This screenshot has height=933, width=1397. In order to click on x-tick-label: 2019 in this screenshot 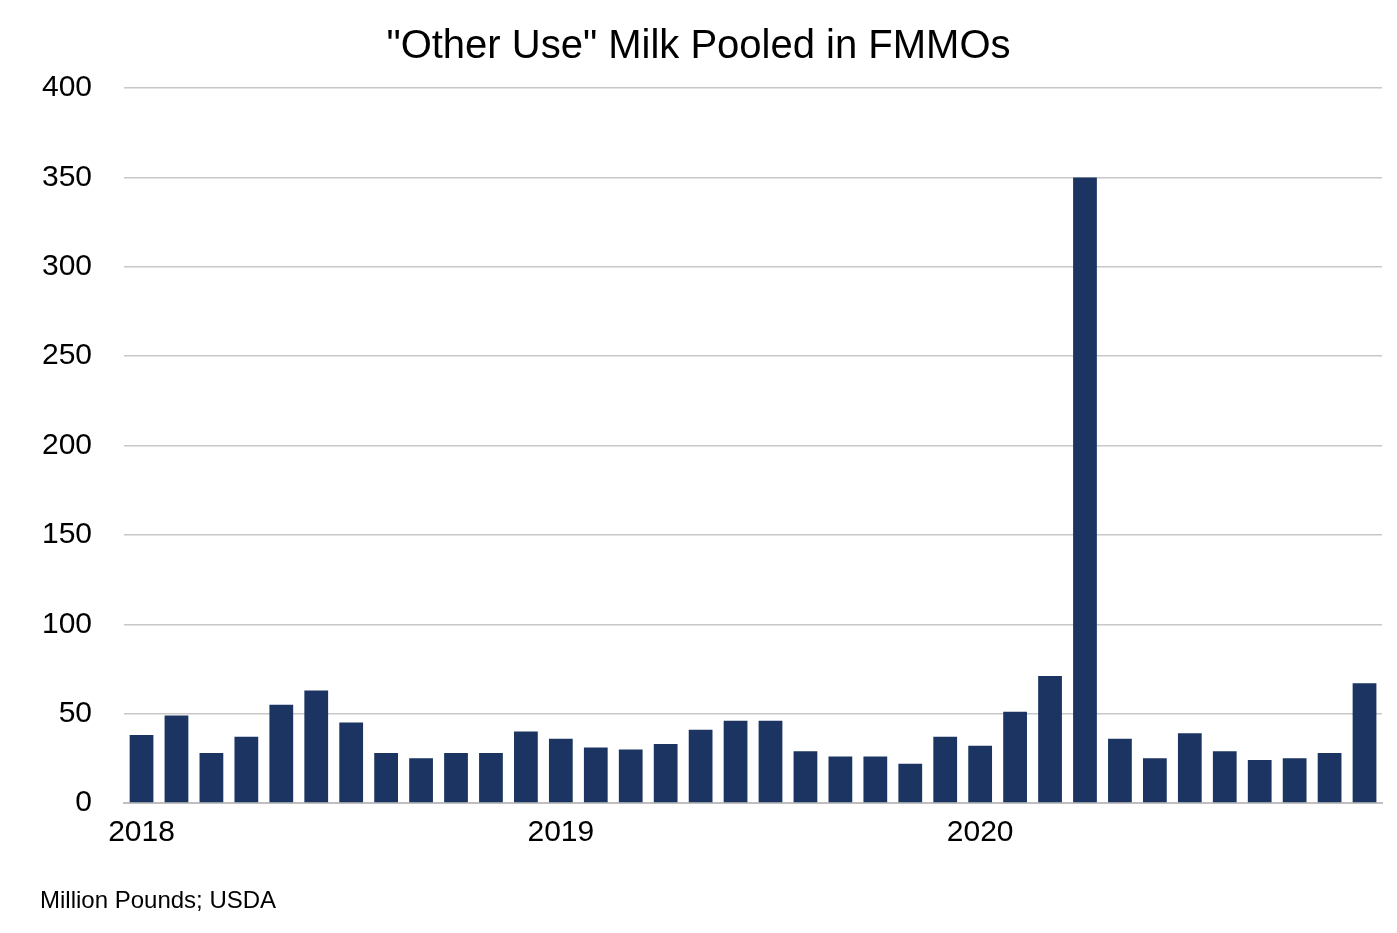, I will do `click(561, 831)`.